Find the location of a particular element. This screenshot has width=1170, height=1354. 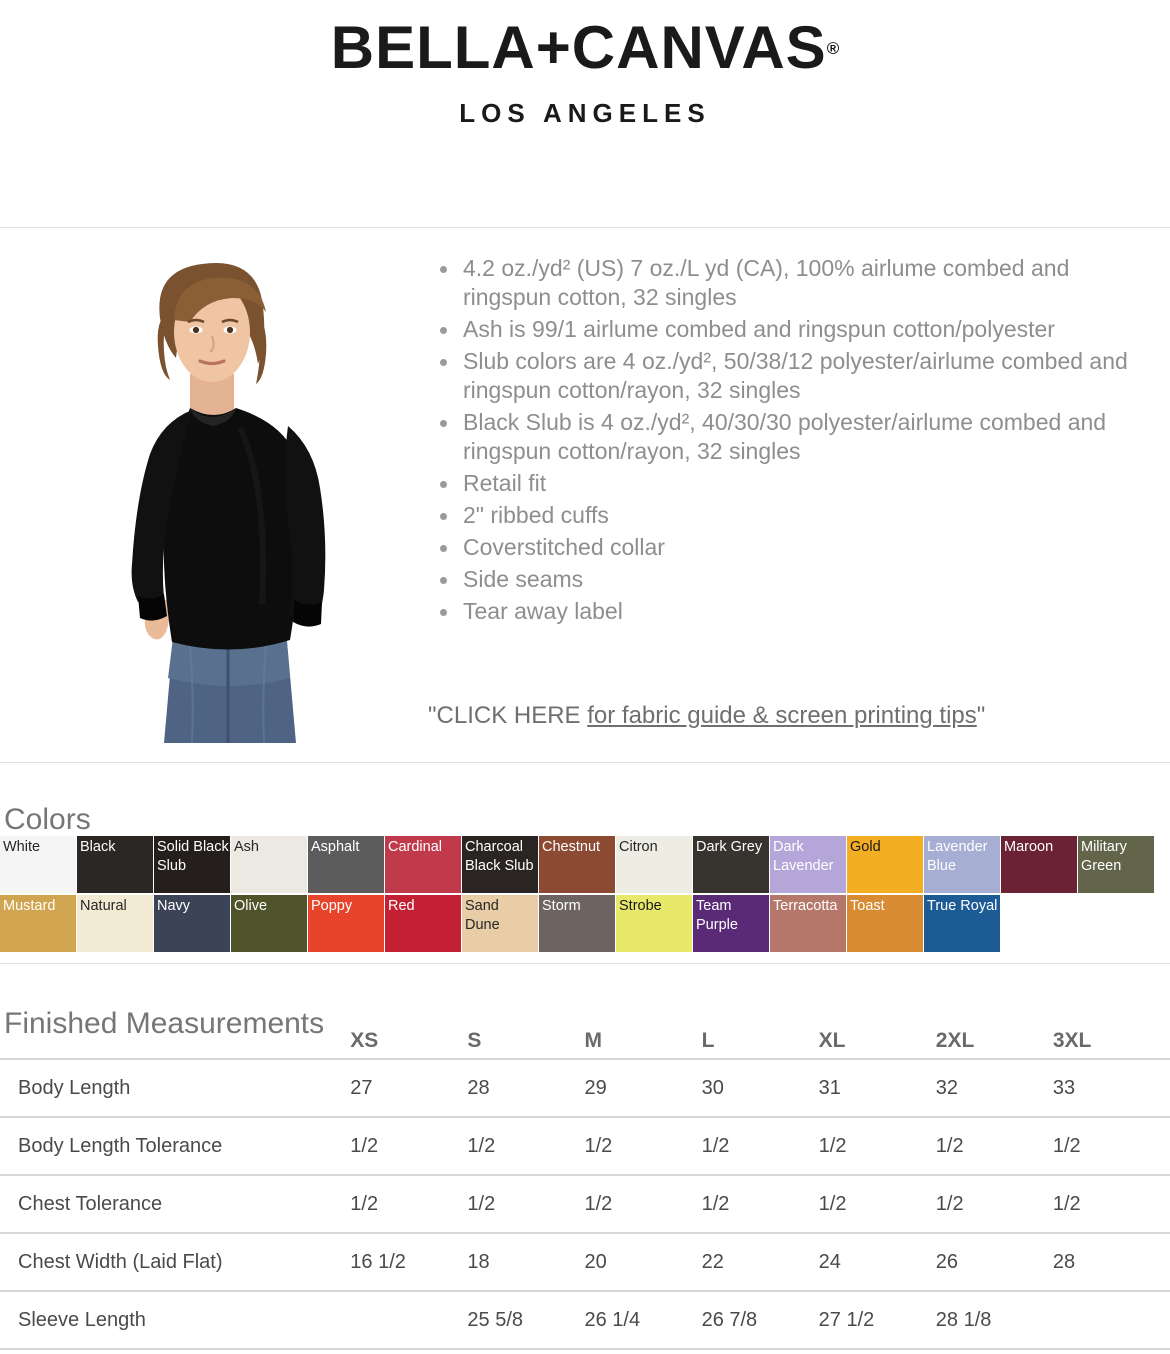

colors-heading: Colors is located at coordinates (47, 819).